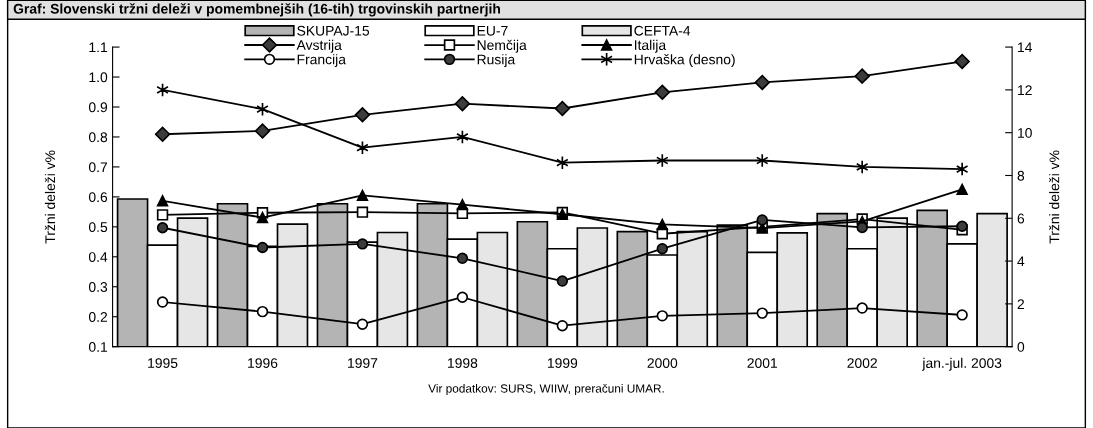 This screenshot has width=1093, height=428. Describe the element at coordinates (98, 257) in the screenshot. I see `y-tick-label: 0.4` at that location.